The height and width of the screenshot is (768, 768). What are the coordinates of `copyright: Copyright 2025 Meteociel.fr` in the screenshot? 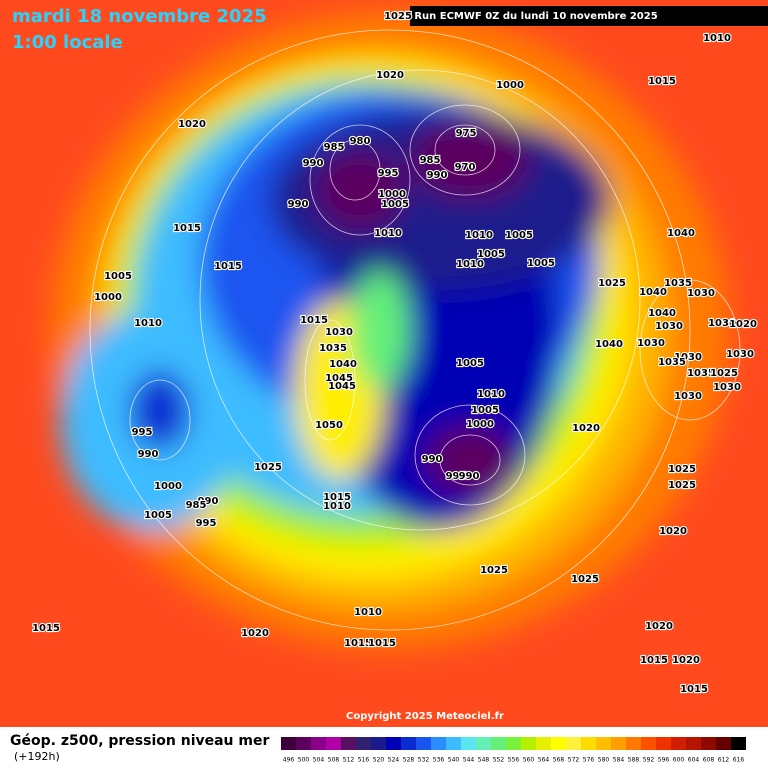 It's located at (425, 716).